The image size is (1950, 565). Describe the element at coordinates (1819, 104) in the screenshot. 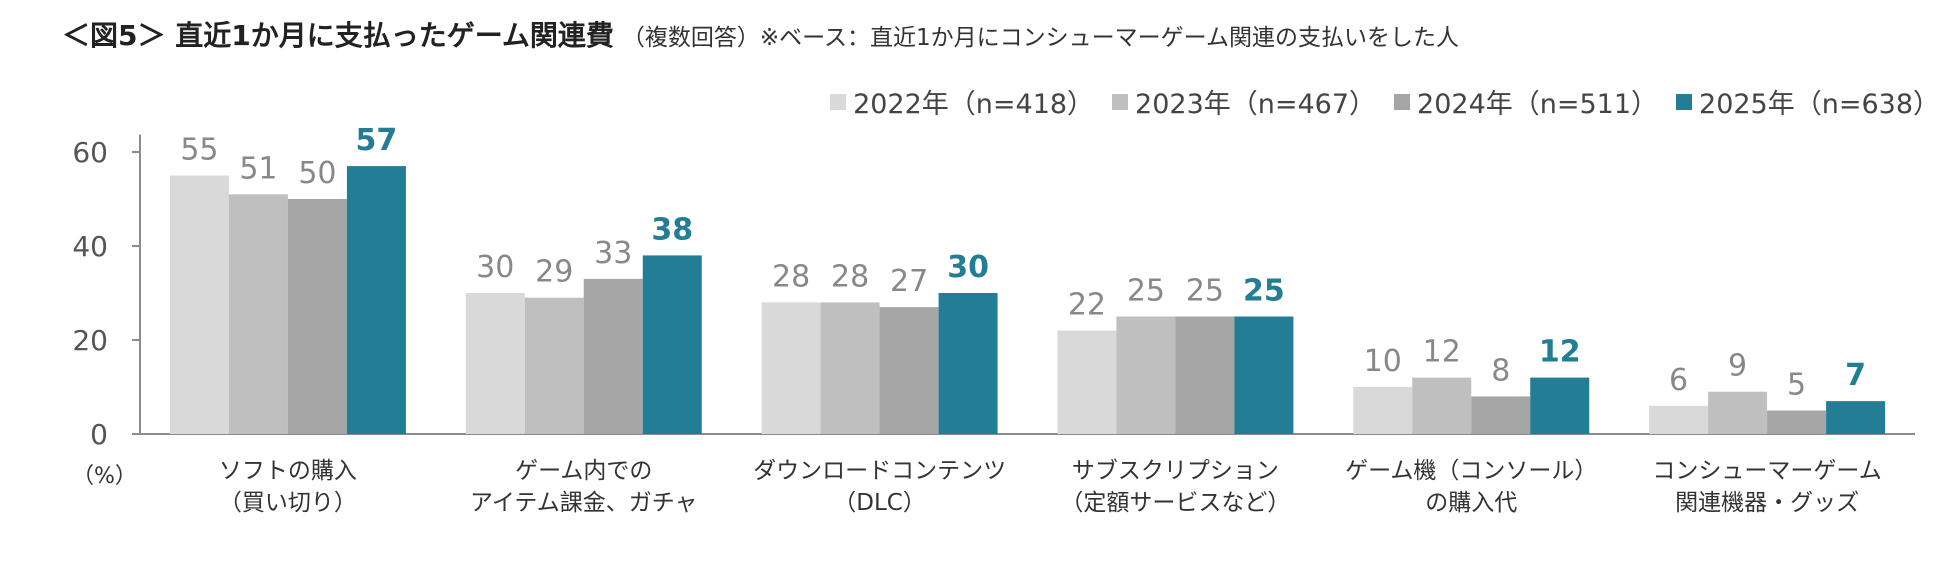

I see `legend-label-2025: 2025年（n=638）` at that location.